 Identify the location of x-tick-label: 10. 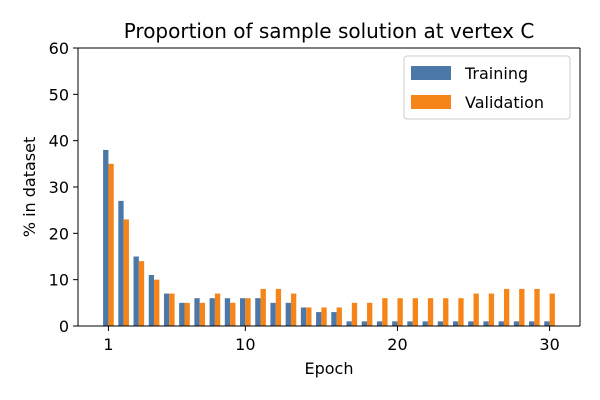
(245, 344).